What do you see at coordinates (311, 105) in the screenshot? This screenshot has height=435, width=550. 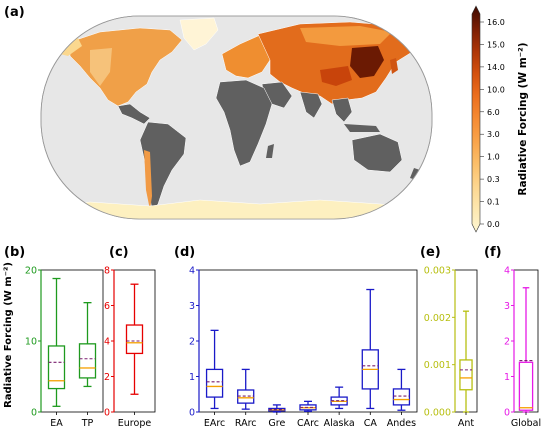 I see `land-india` at bounding box center [311, 105].